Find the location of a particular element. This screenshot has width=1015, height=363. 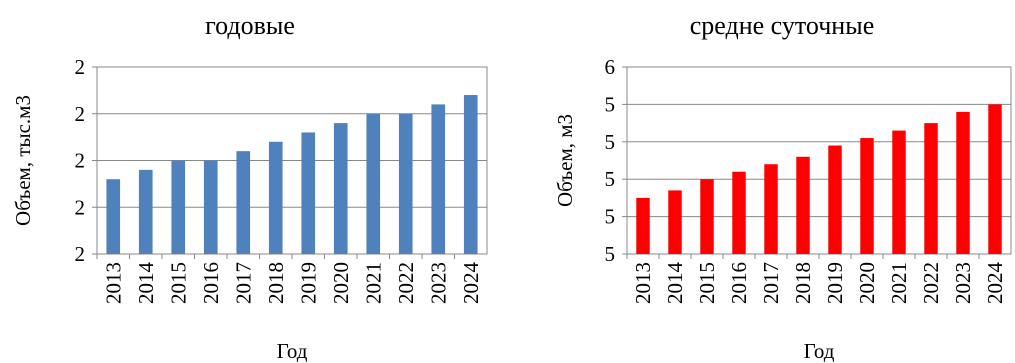

chart-title: средне суточные is located at coordinates (782, 25).